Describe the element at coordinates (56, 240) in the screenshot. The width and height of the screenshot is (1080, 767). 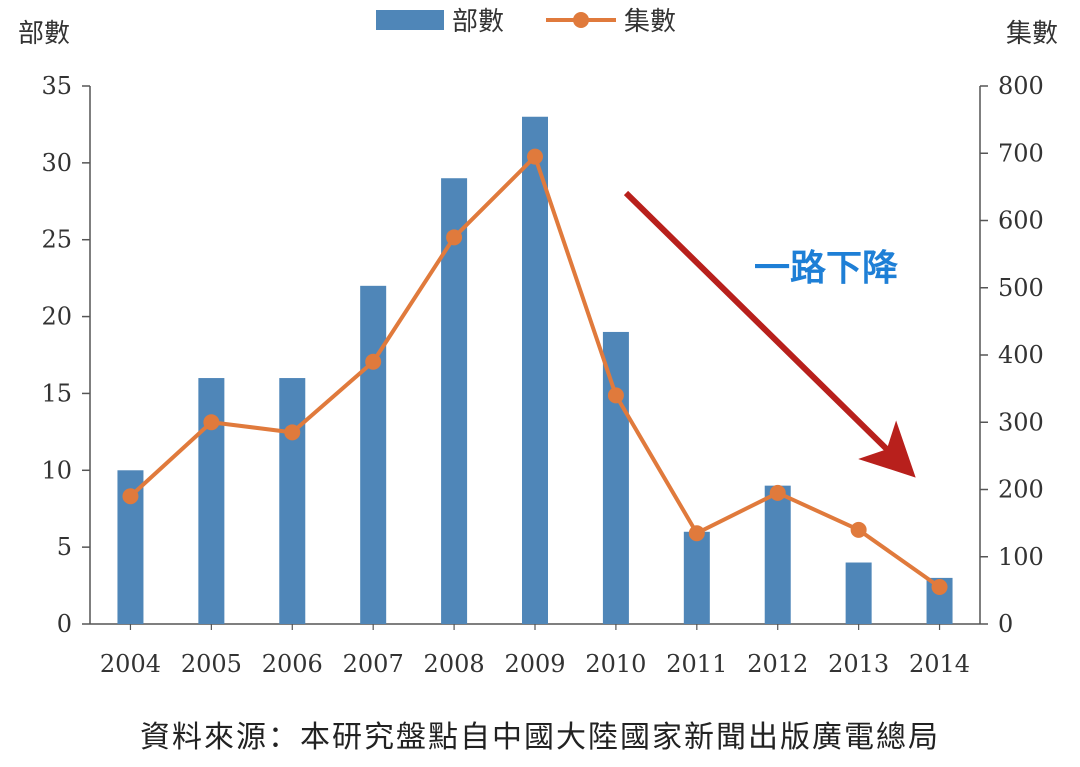
I see `left-tick-label: 25` at that location.